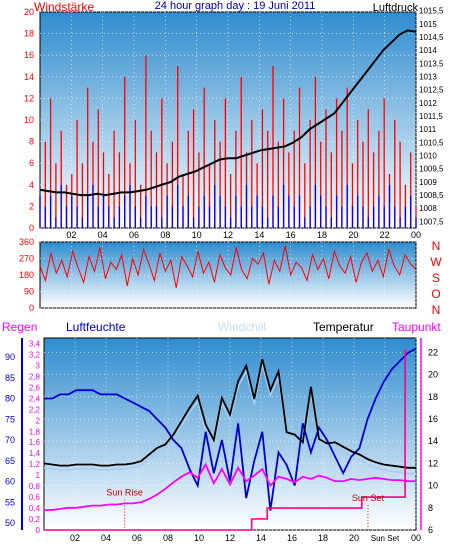  I want to click on temperature-tick: 16, so click(433, 419).